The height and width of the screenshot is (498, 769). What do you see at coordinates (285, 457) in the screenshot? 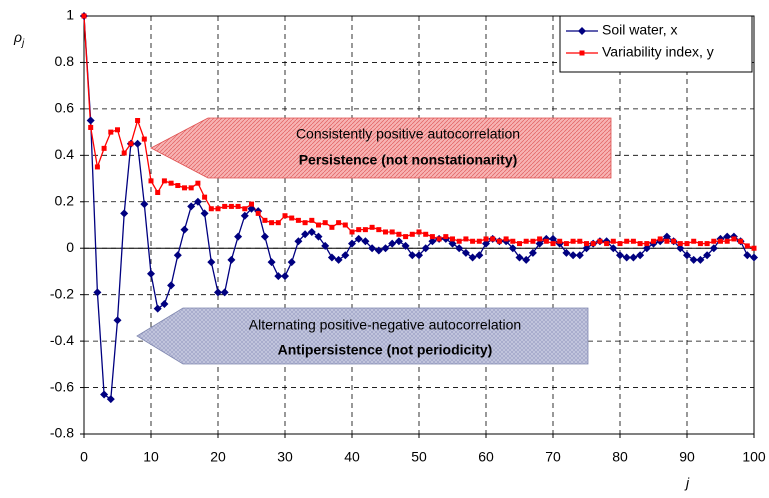
I see `x-tick-label: 30` at bounding box center [285, 457].